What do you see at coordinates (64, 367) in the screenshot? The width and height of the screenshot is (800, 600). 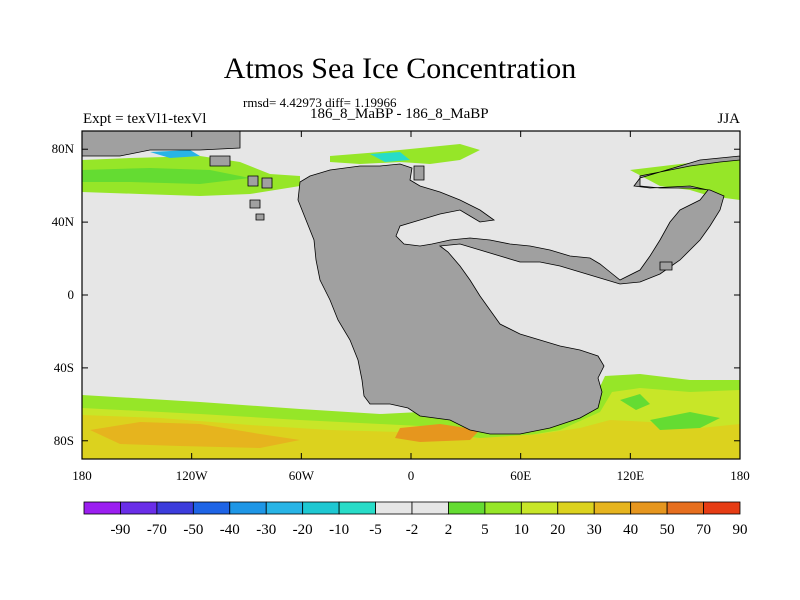 I see `y-tick-label: 40S` at bounding box center [64, 367].